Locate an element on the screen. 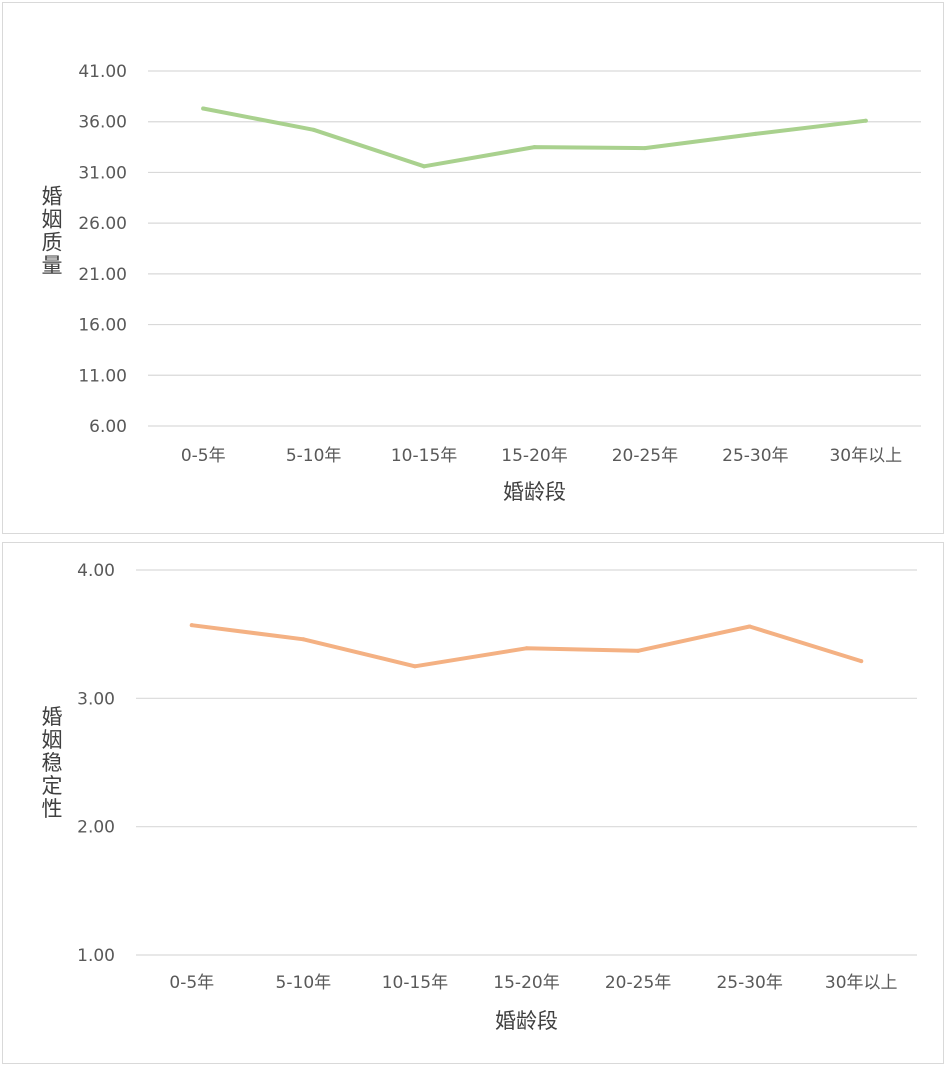 The height and width of the screenshot is (1068, 948). y-axis-title: 婚姻稳定性 is located at coordinates (51, 763).